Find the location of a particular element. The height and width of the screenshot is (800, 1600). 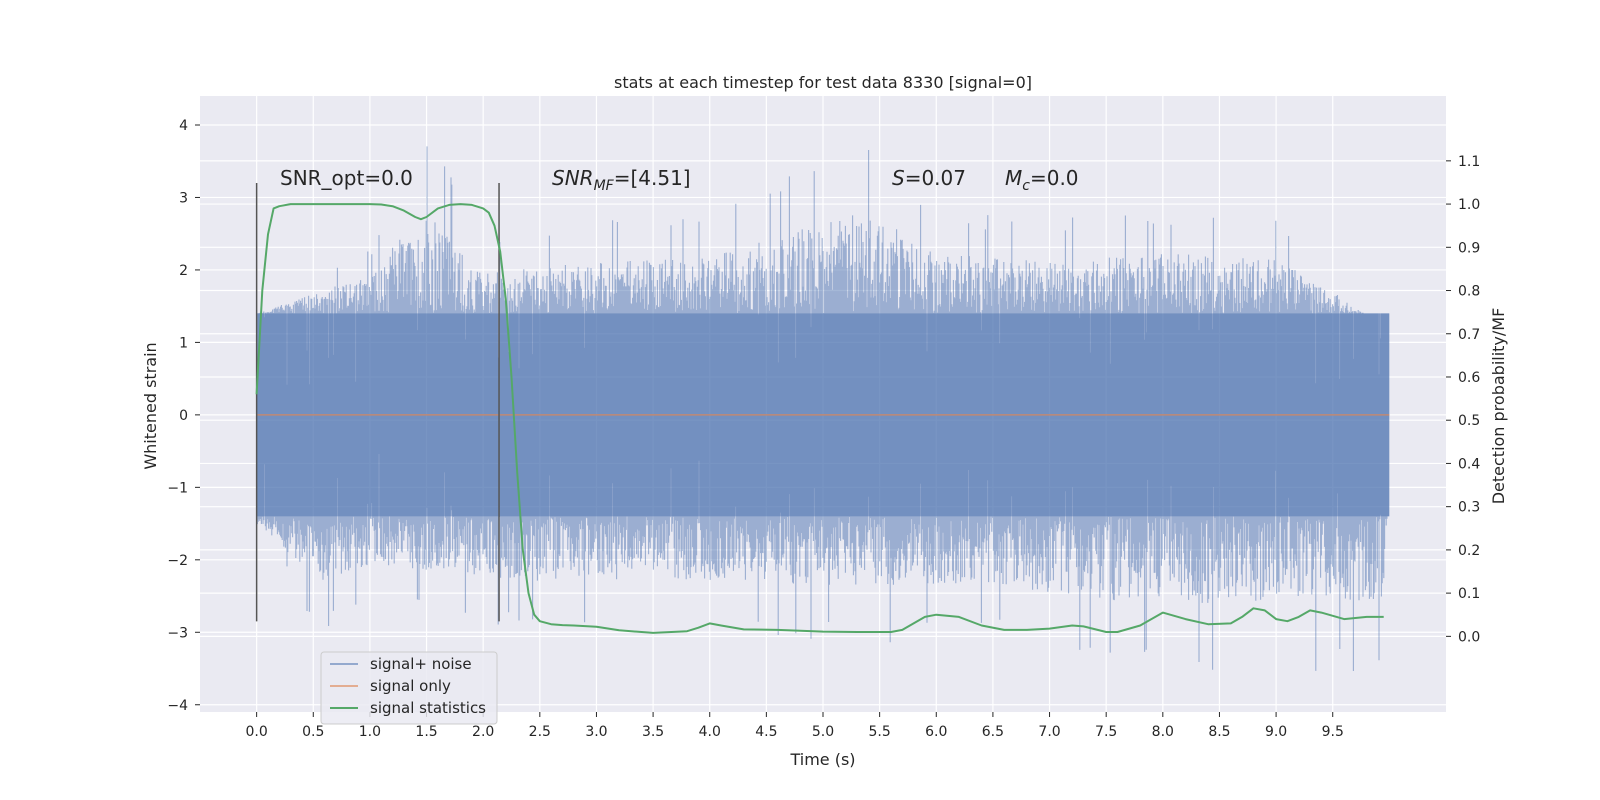

x-tick-label: 4.5 is located at coordinates (766, 732).